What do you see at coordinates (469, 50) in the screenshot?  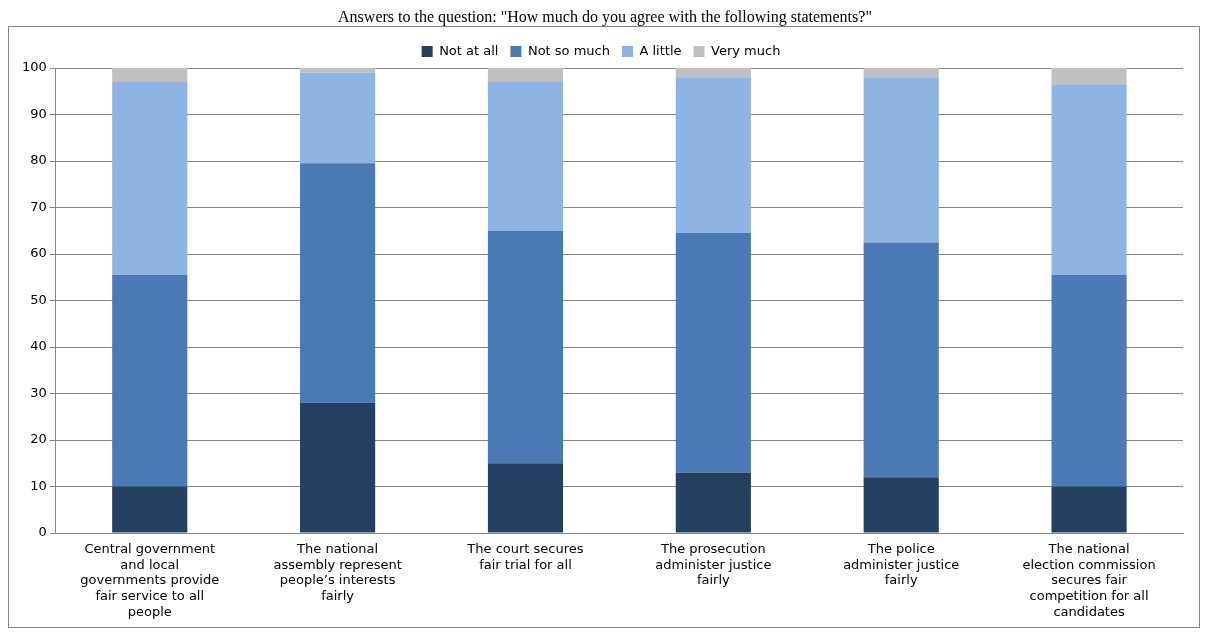 I see `legend-label: Not at all` at bounding box center [469, 50].